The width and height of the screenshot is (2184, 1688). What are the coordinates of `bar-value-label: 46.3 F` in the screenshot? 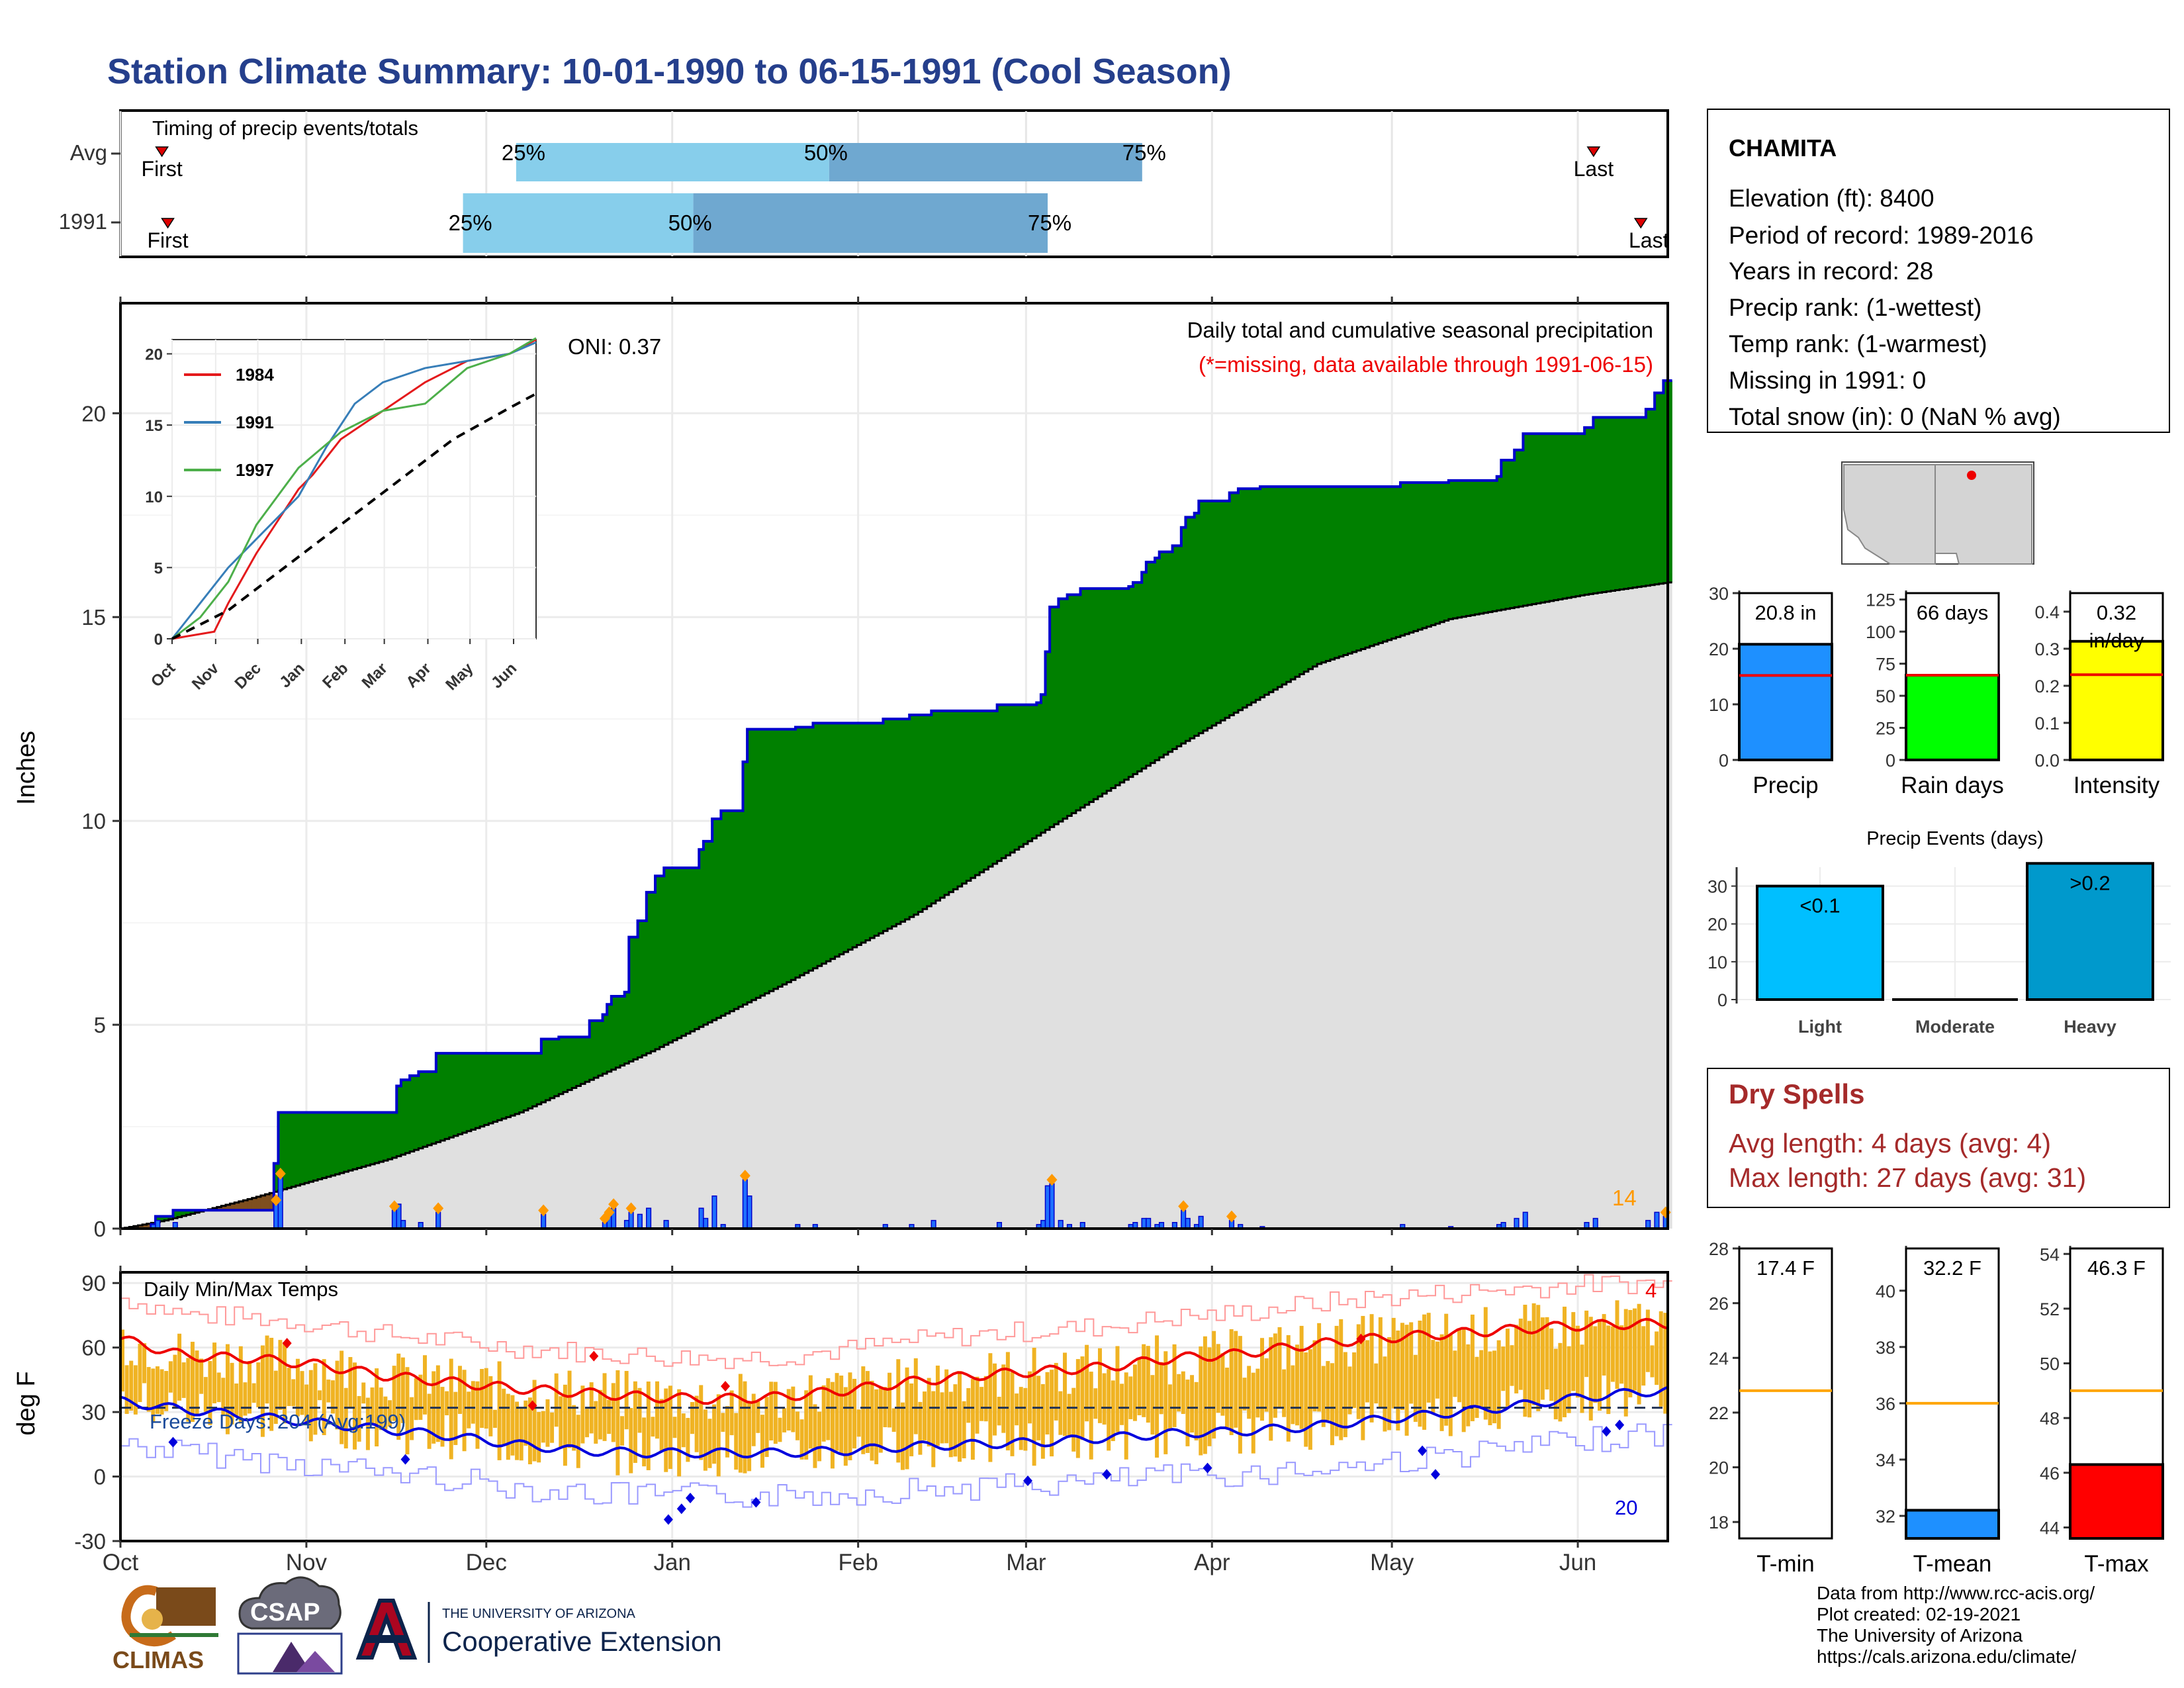 It's located at (2116, 1268).